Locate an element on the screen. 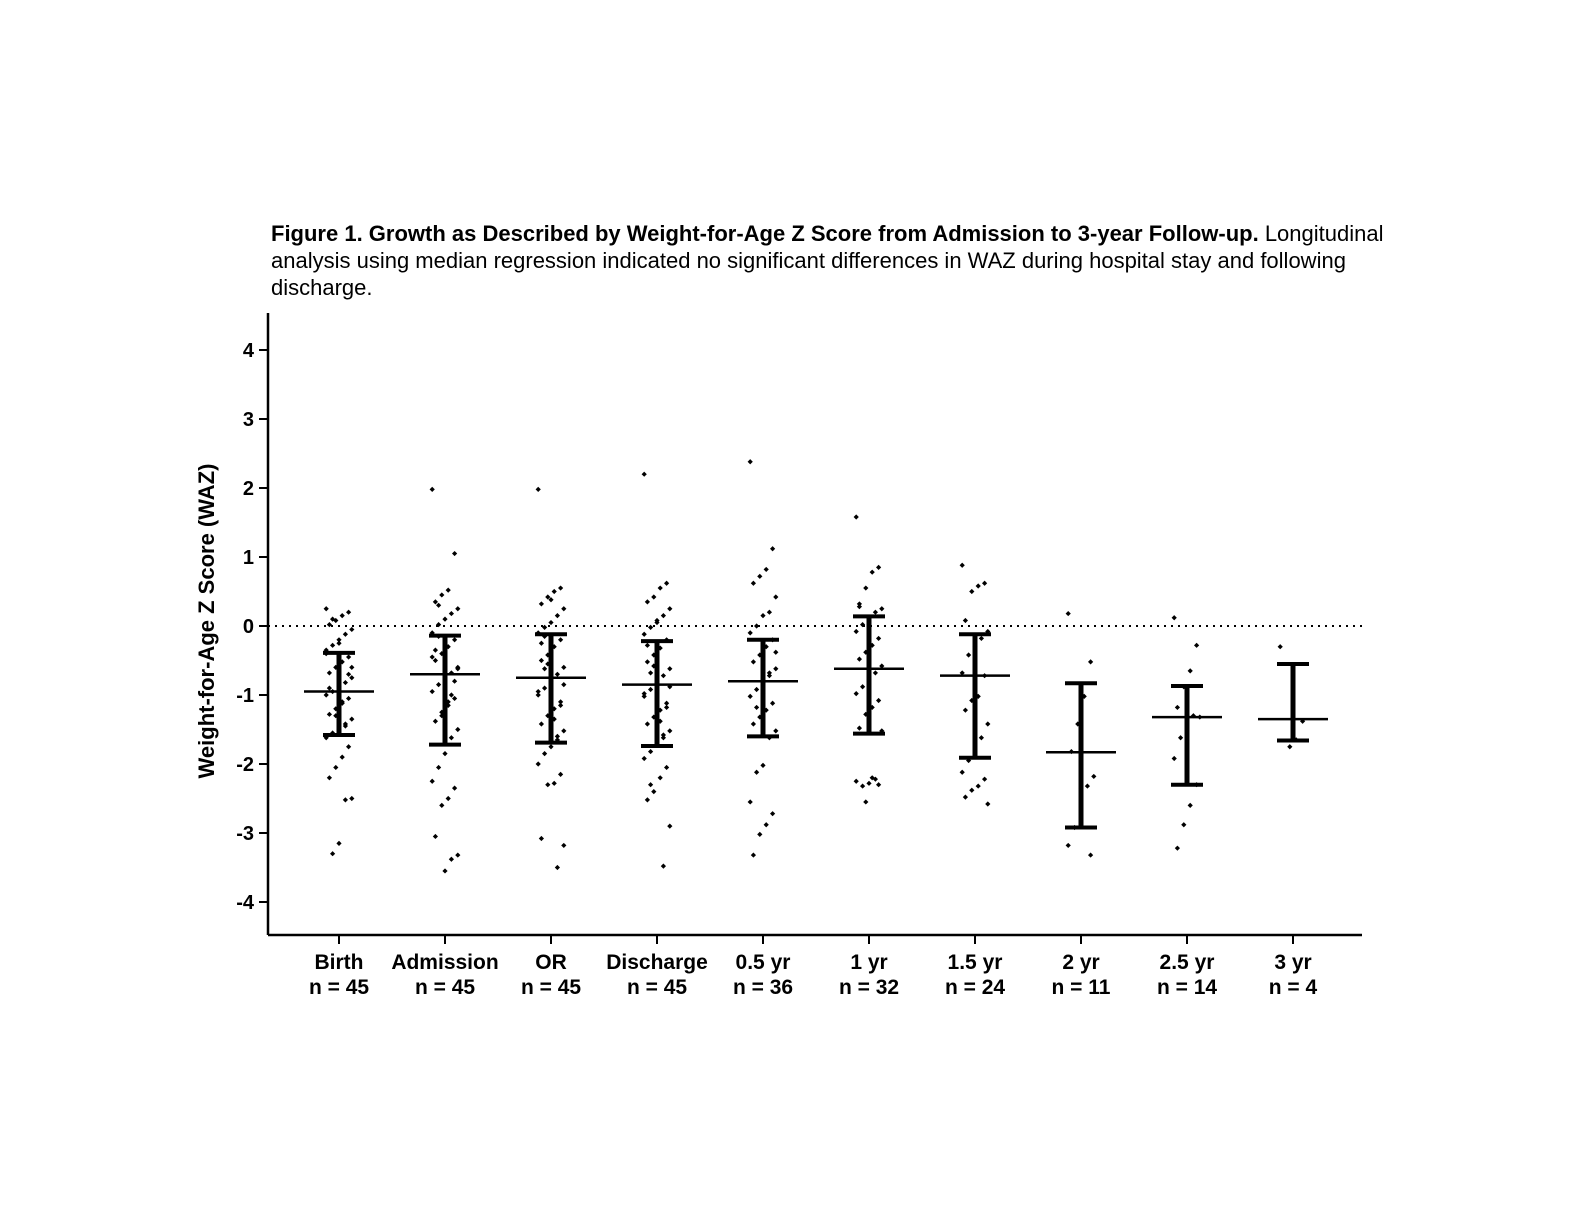 This screenshot has height=1224, width=1584. y-tick-label: 4 is located at coordinates (249, 351).